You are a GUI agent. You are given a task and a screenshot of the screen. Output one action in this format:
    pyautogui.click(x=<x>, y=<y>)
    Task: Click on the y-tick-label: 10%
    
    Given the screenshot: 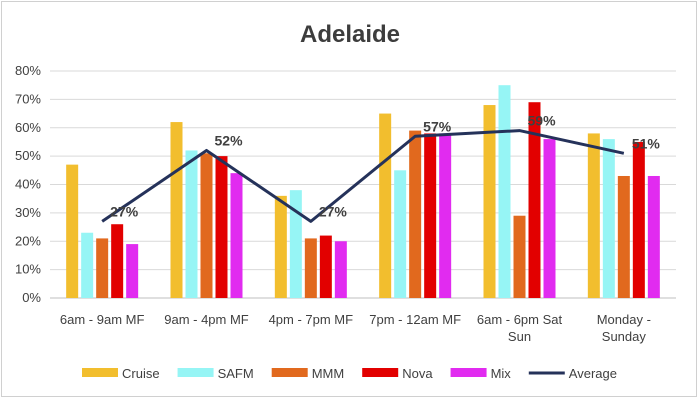 What is the action you would take?
    pyautogui.click(x=28, y=269)
    